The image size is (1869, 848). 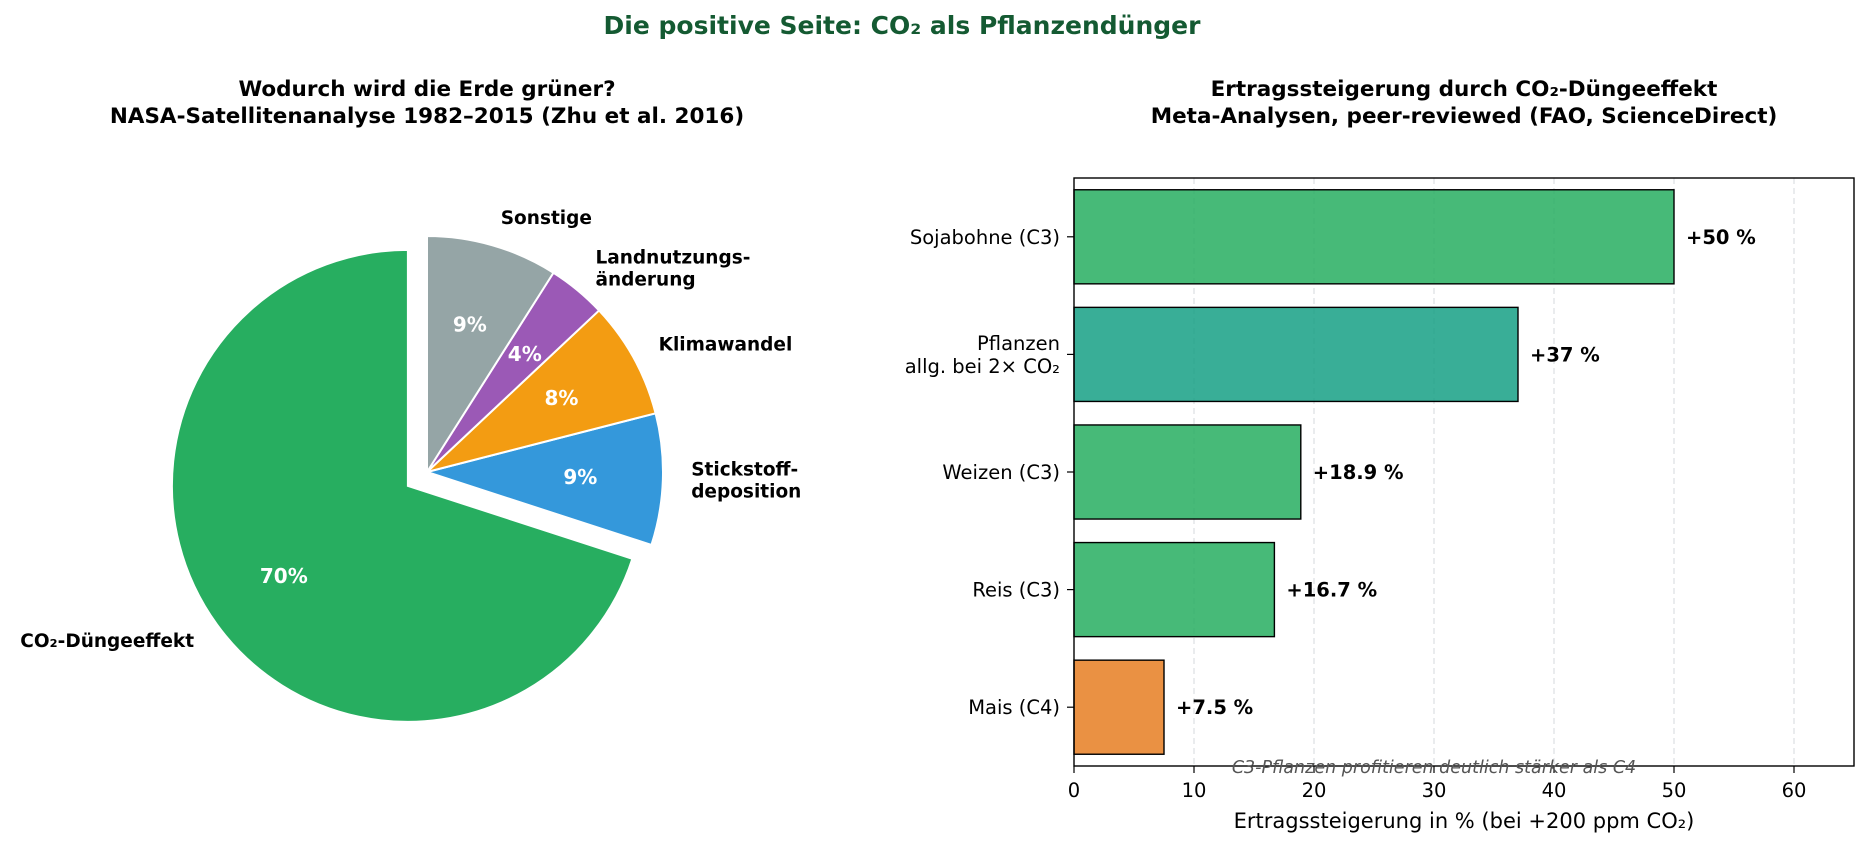 I want to click on y-tick-label: Pflanzen allg. bei 2× CO₂, so click(x=982, y=355).